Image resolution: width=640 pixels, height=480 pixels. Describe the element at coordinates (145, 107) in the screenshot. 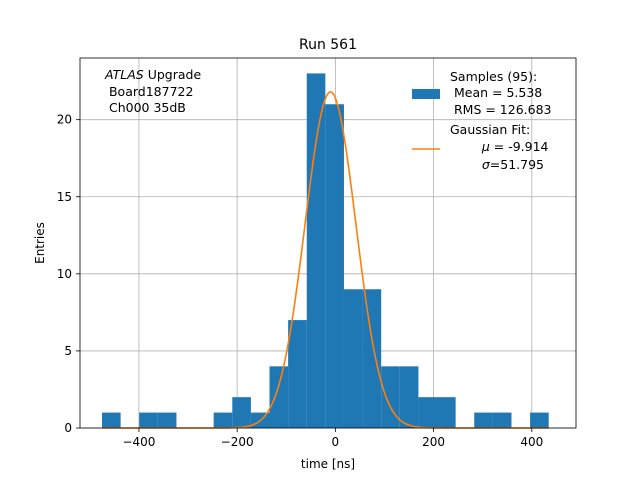

I see `channel-label: Ch000 35dB` at that location.